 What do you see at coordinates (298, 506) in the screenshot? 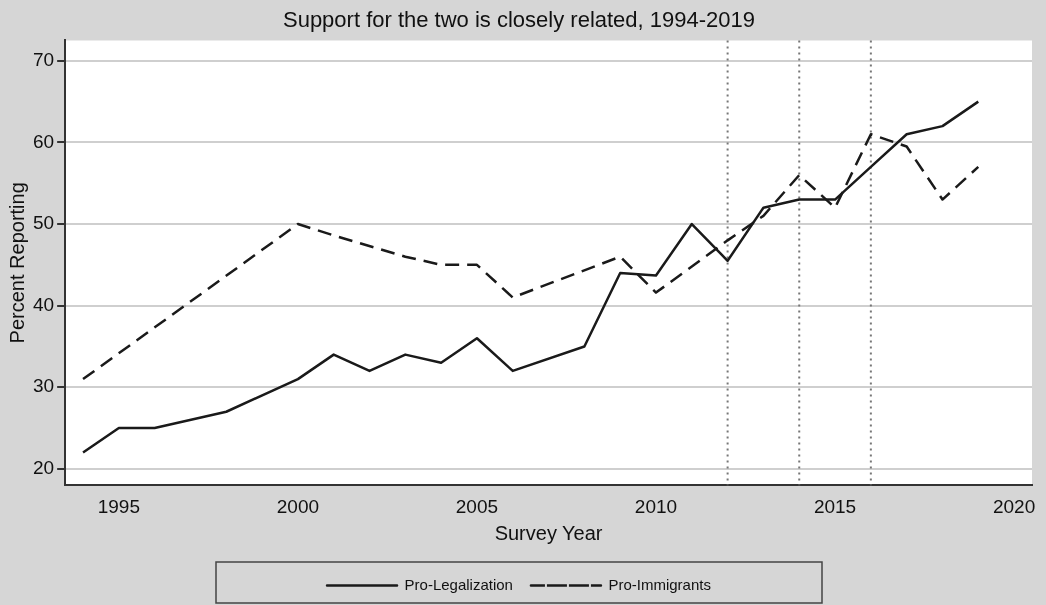
I see `x-tick-label: 2000` at bounding box center [298, 506].